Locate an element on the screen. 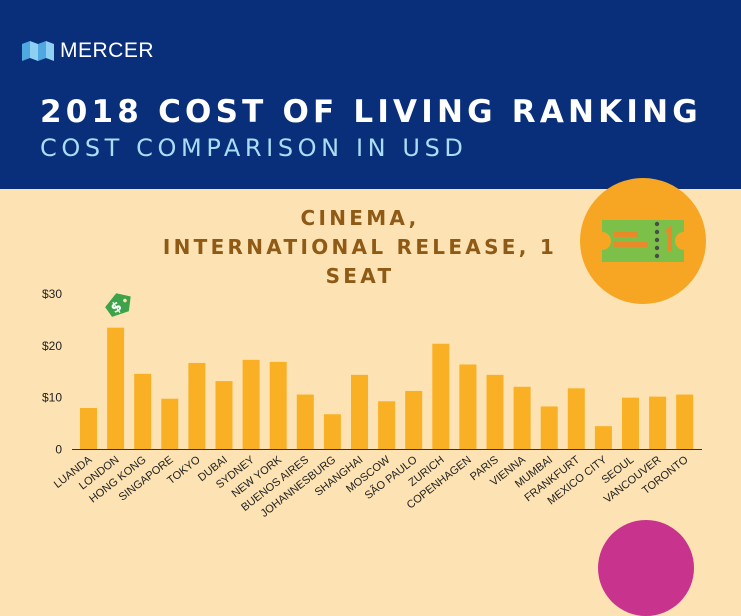  brand-name: MERCER is located at coordinates (107, 50).